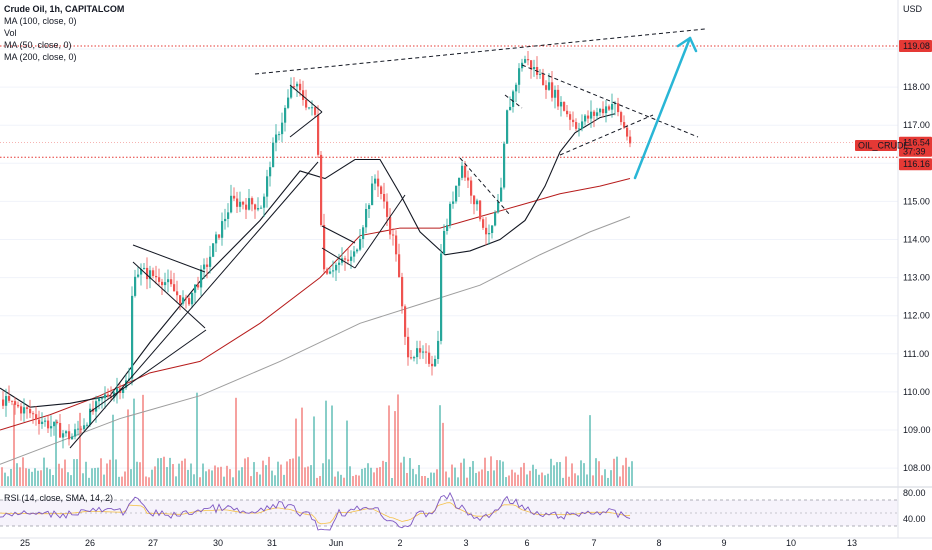 This screenshot has height=550, width=932. I want to click on upper-channel-line, so click(480, 51).